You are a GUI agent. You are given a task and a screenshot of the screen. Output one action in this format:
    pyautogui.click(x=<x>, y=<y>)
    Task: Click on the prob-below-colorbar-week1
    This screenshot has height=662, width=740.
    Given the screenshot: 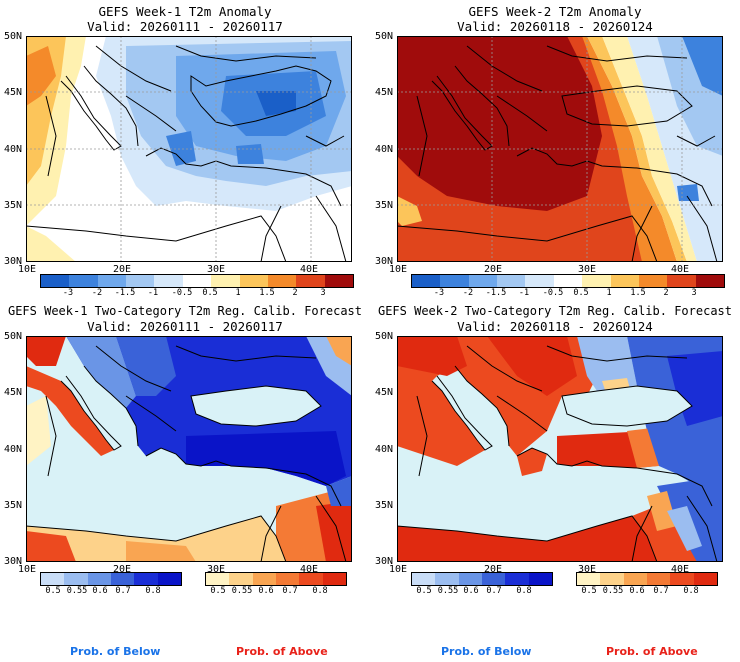 What is the action you would take?
    pyautogui.click(x=111, y=579)
    